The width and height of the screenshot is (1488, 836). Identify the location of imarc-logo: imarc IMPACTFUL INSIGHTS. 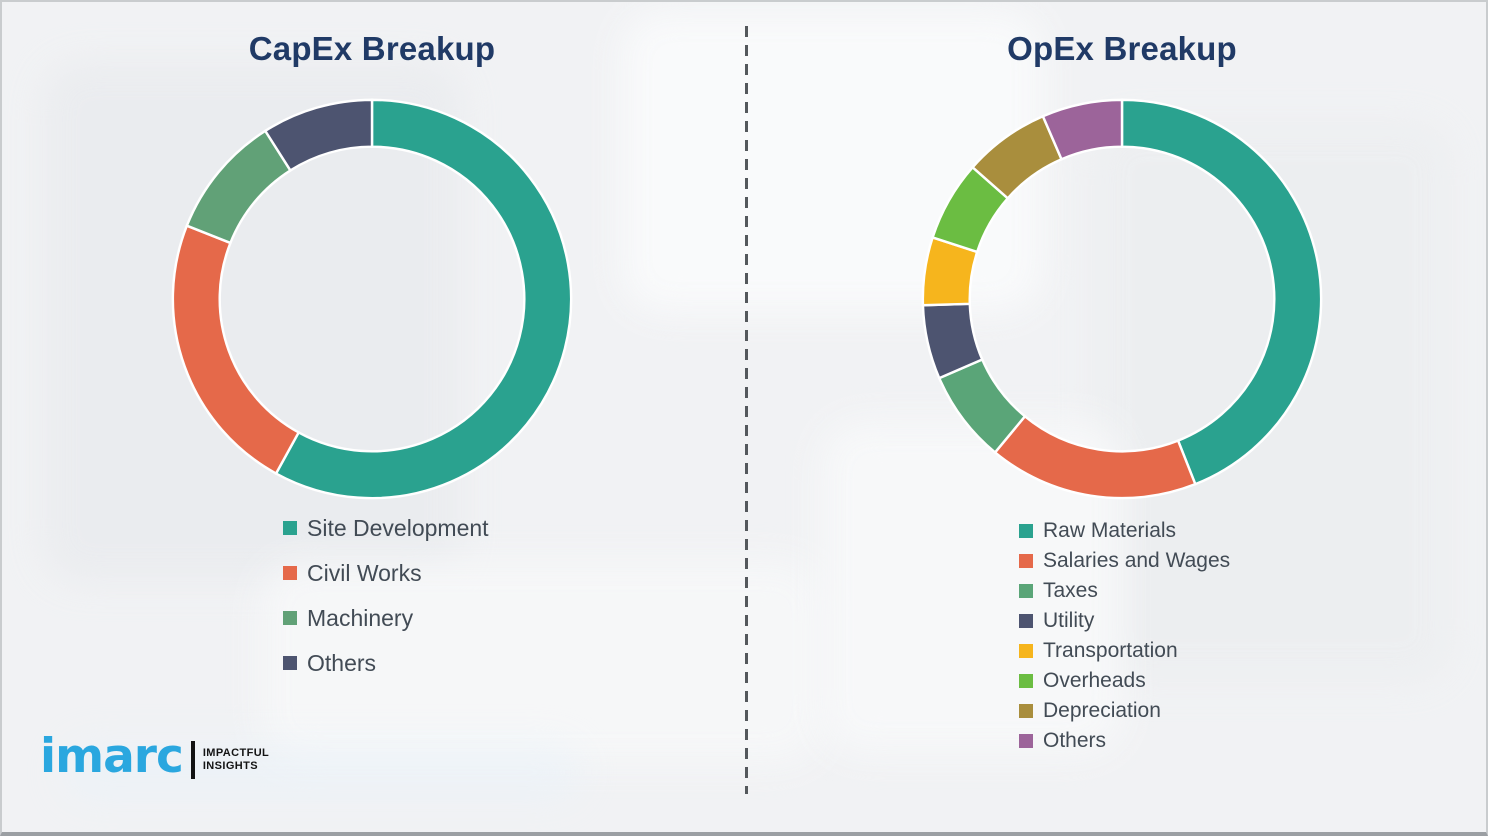
(154, 756).